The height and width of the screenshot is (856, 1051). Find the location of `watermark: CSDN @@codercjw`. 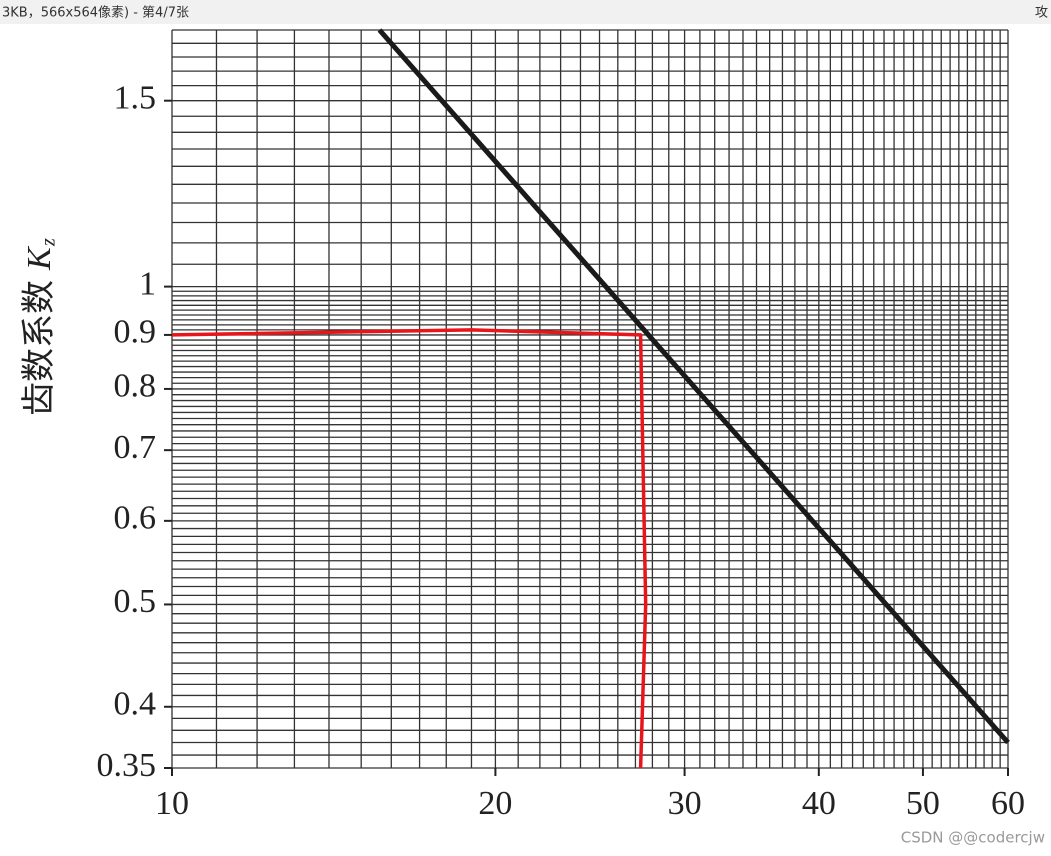

watermark: CSDN @@codercjw is located at coordinates (973, 838).